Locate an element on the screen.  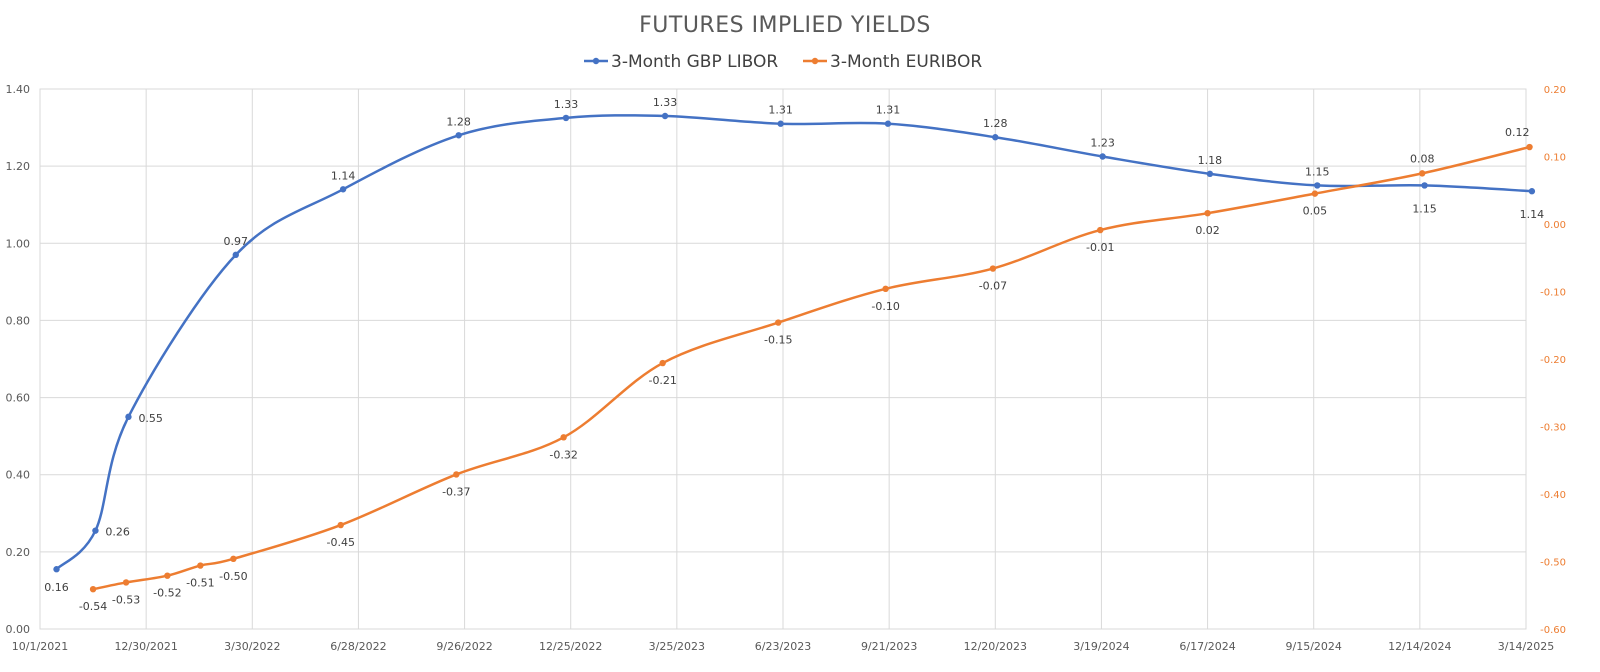
y-right-tick-label: 0.00 is located at coordinates (1555, 225).